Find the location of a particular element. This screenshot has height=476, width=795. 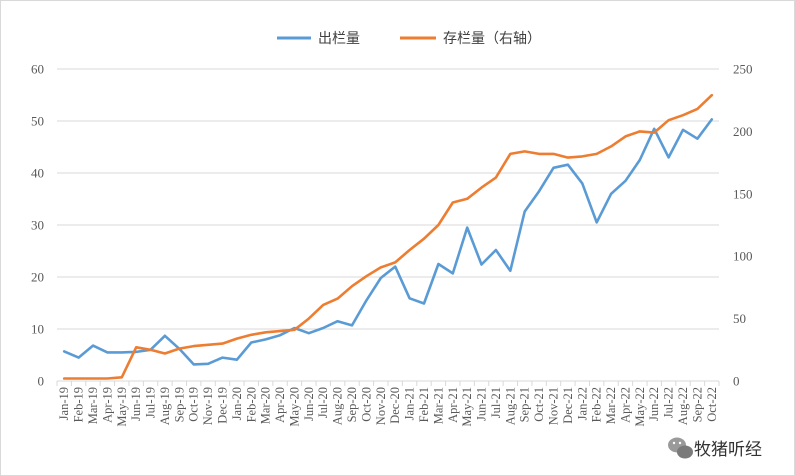

x-tick-label: May-20 is located at coordinates (294, 407).